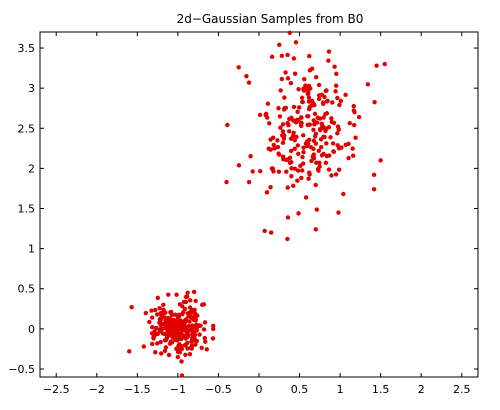 The image size is (500, 410). I want to click on y-tick-label: 2, so click(31, 168).